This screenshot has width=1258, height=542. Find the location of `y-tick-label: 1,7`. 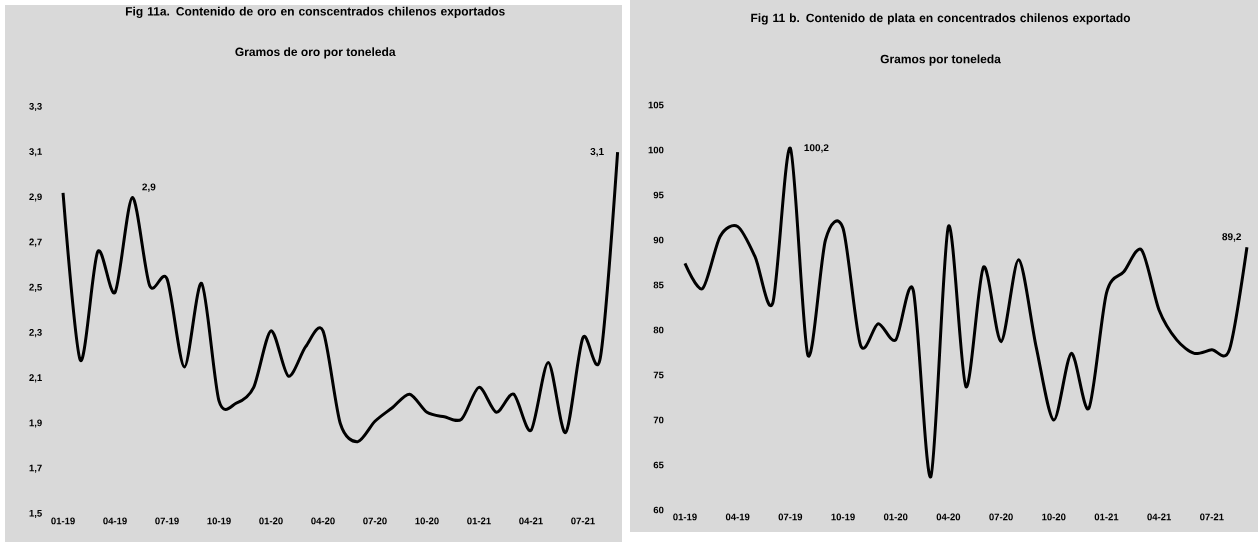

y-tick-label: 1,7 is located at coordinates (35, 468).